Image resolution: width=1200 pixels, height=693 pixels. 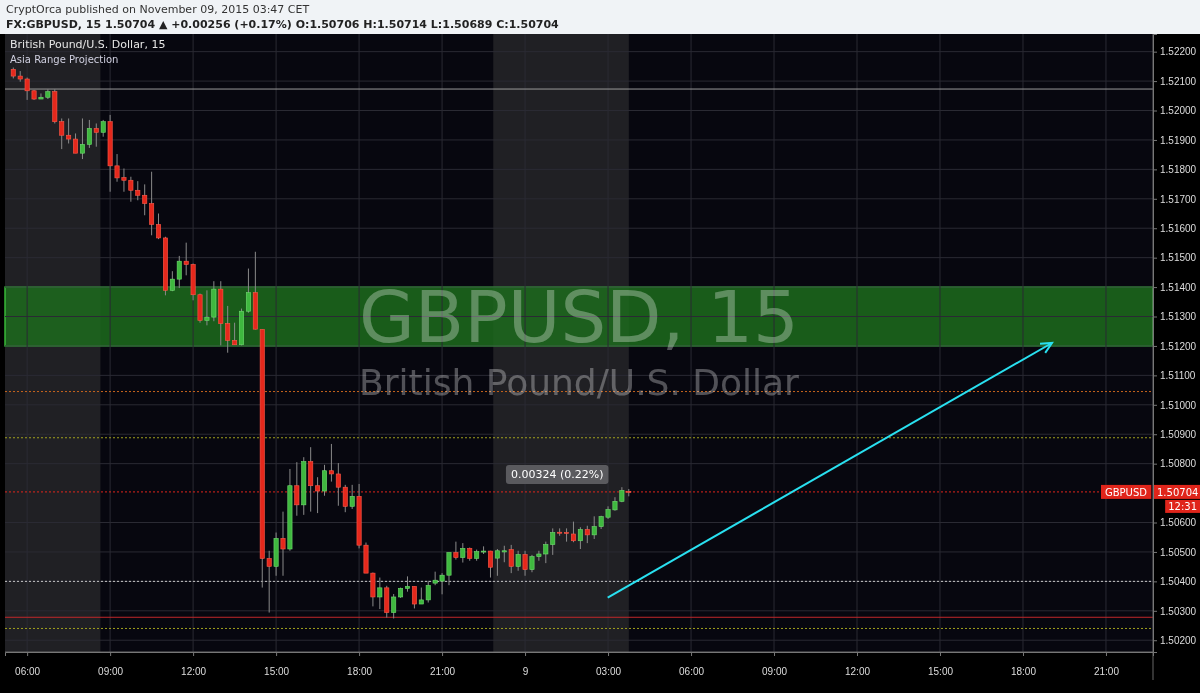 What do you see at coordinates (158, 9) in the screenshot?
I see `chart-title: CryptOrca published on November 09, 2015 03:47 CET` at bounding box center [158, 9].